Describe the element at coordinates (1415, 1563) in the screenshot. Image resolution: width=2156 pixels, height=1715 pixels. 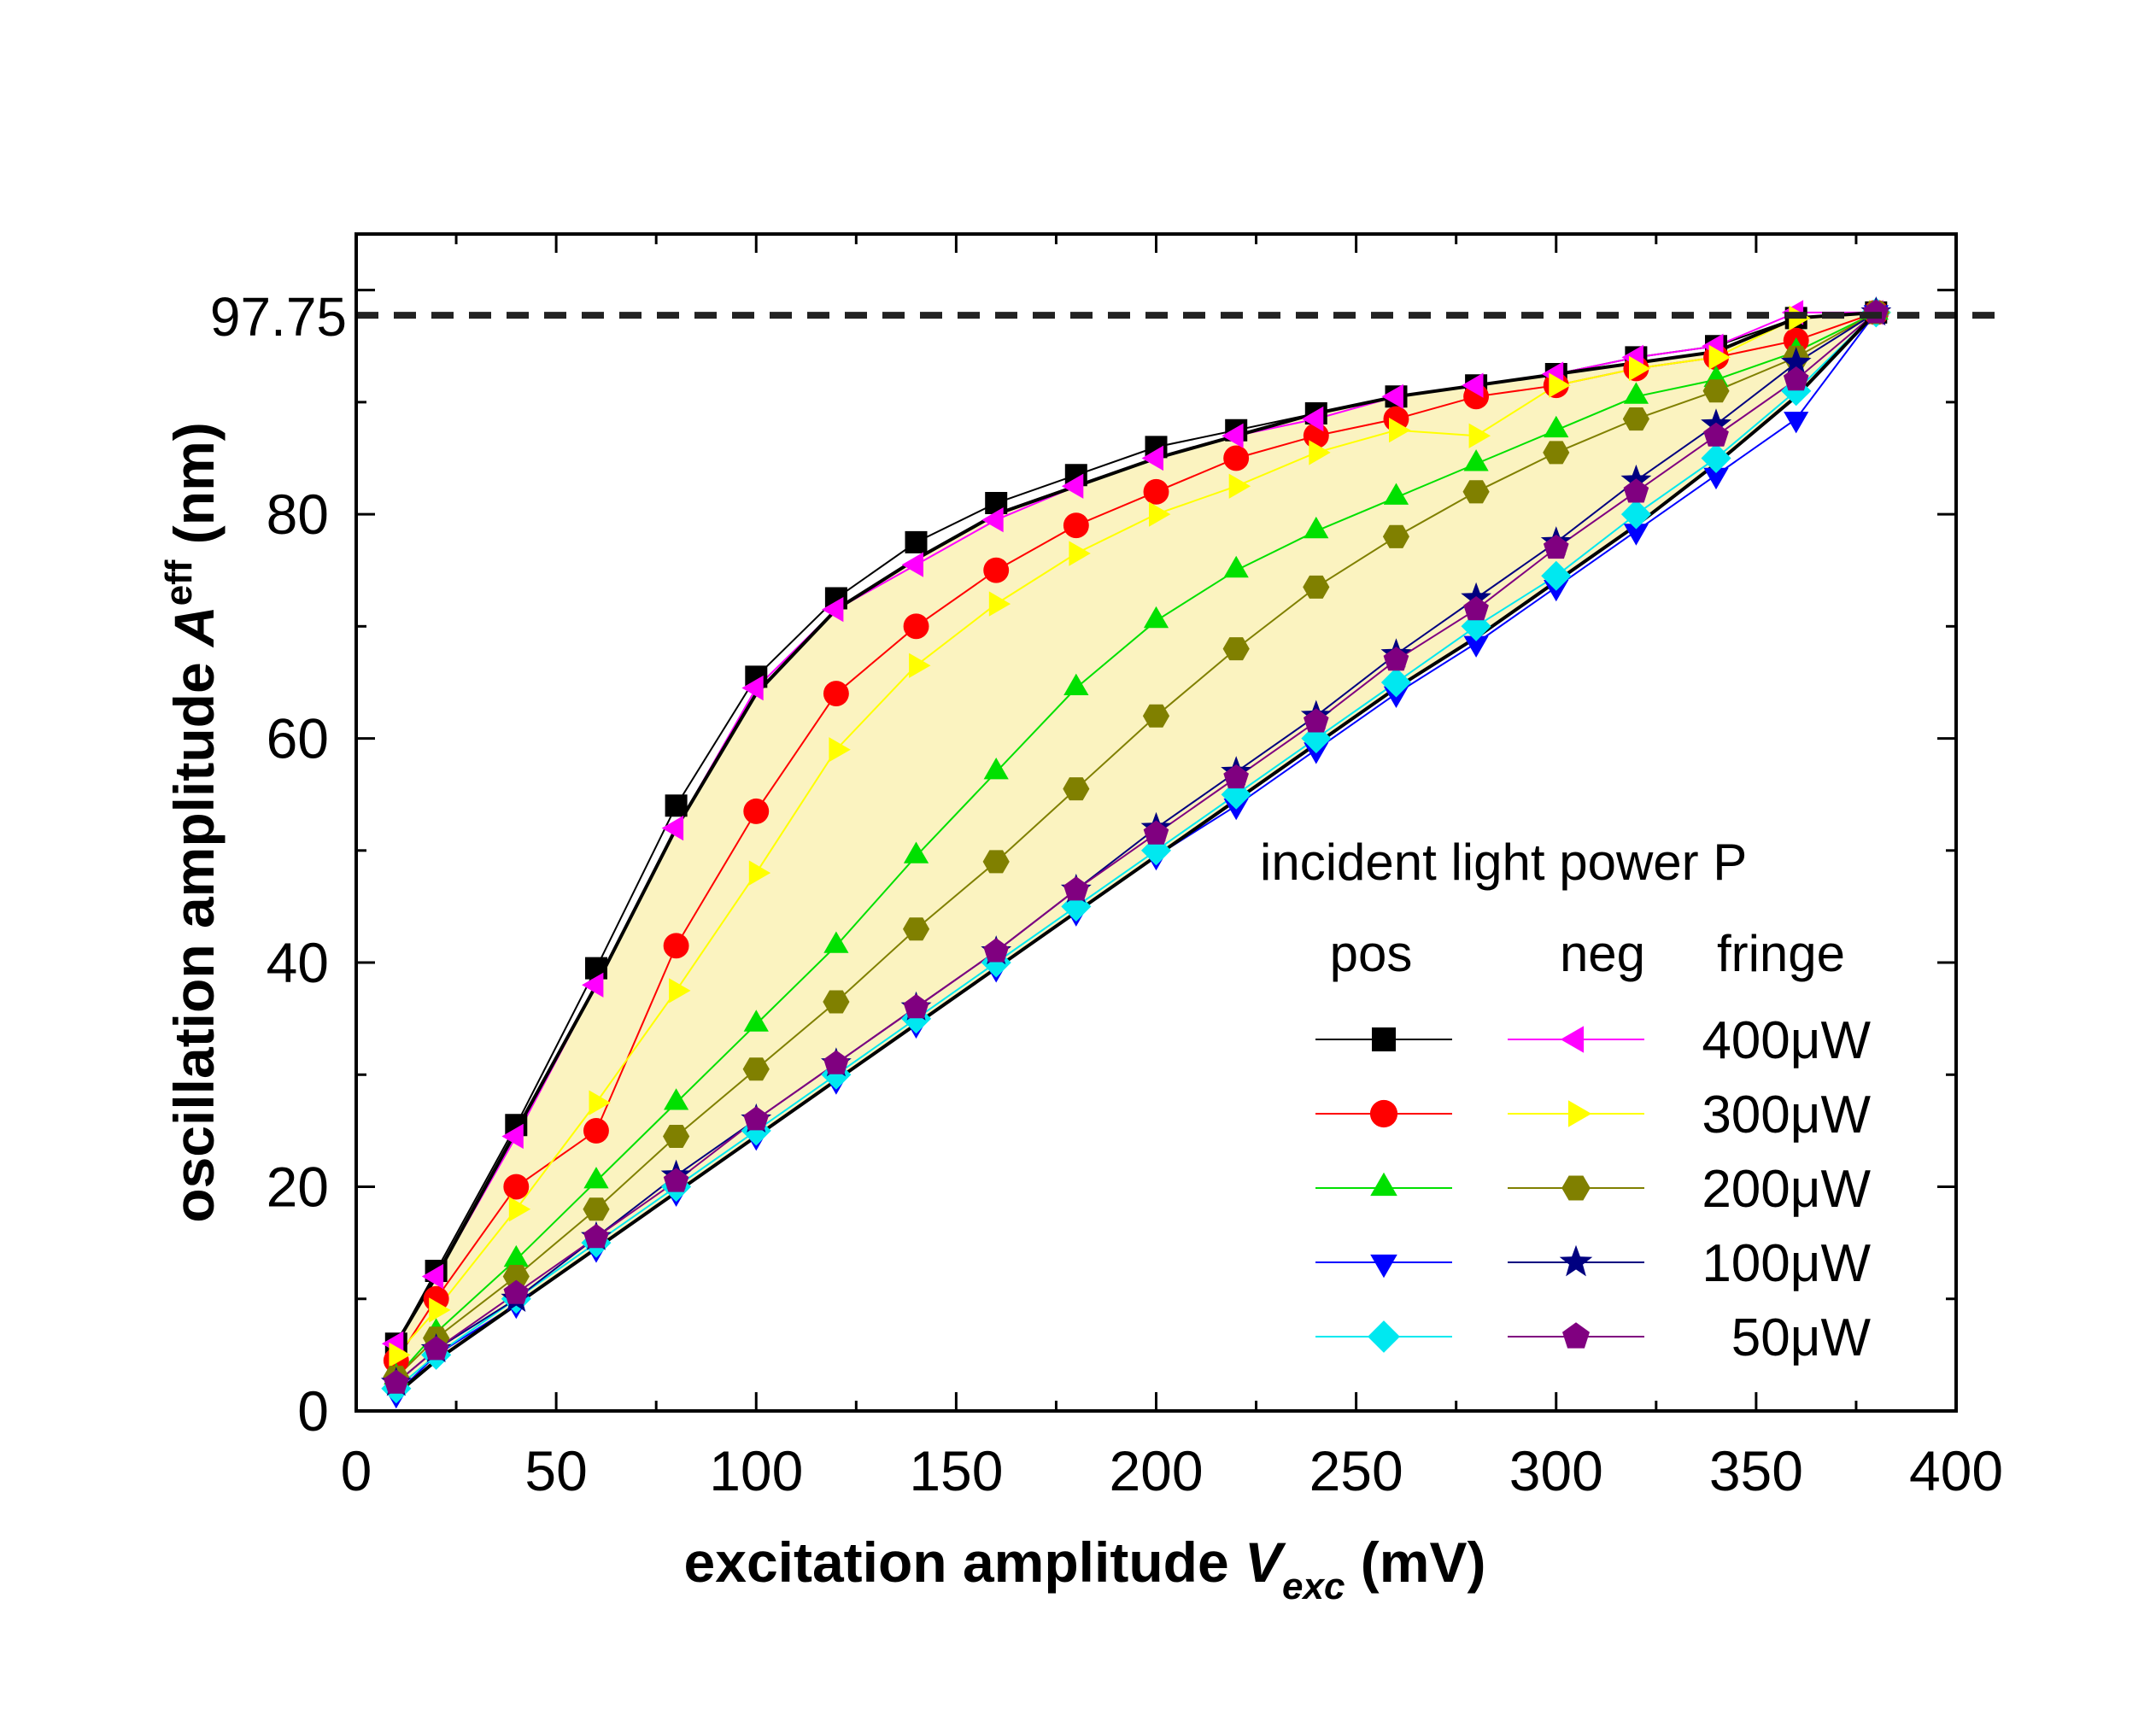
I see `x-axis-label-unit: (mV)` at that location.